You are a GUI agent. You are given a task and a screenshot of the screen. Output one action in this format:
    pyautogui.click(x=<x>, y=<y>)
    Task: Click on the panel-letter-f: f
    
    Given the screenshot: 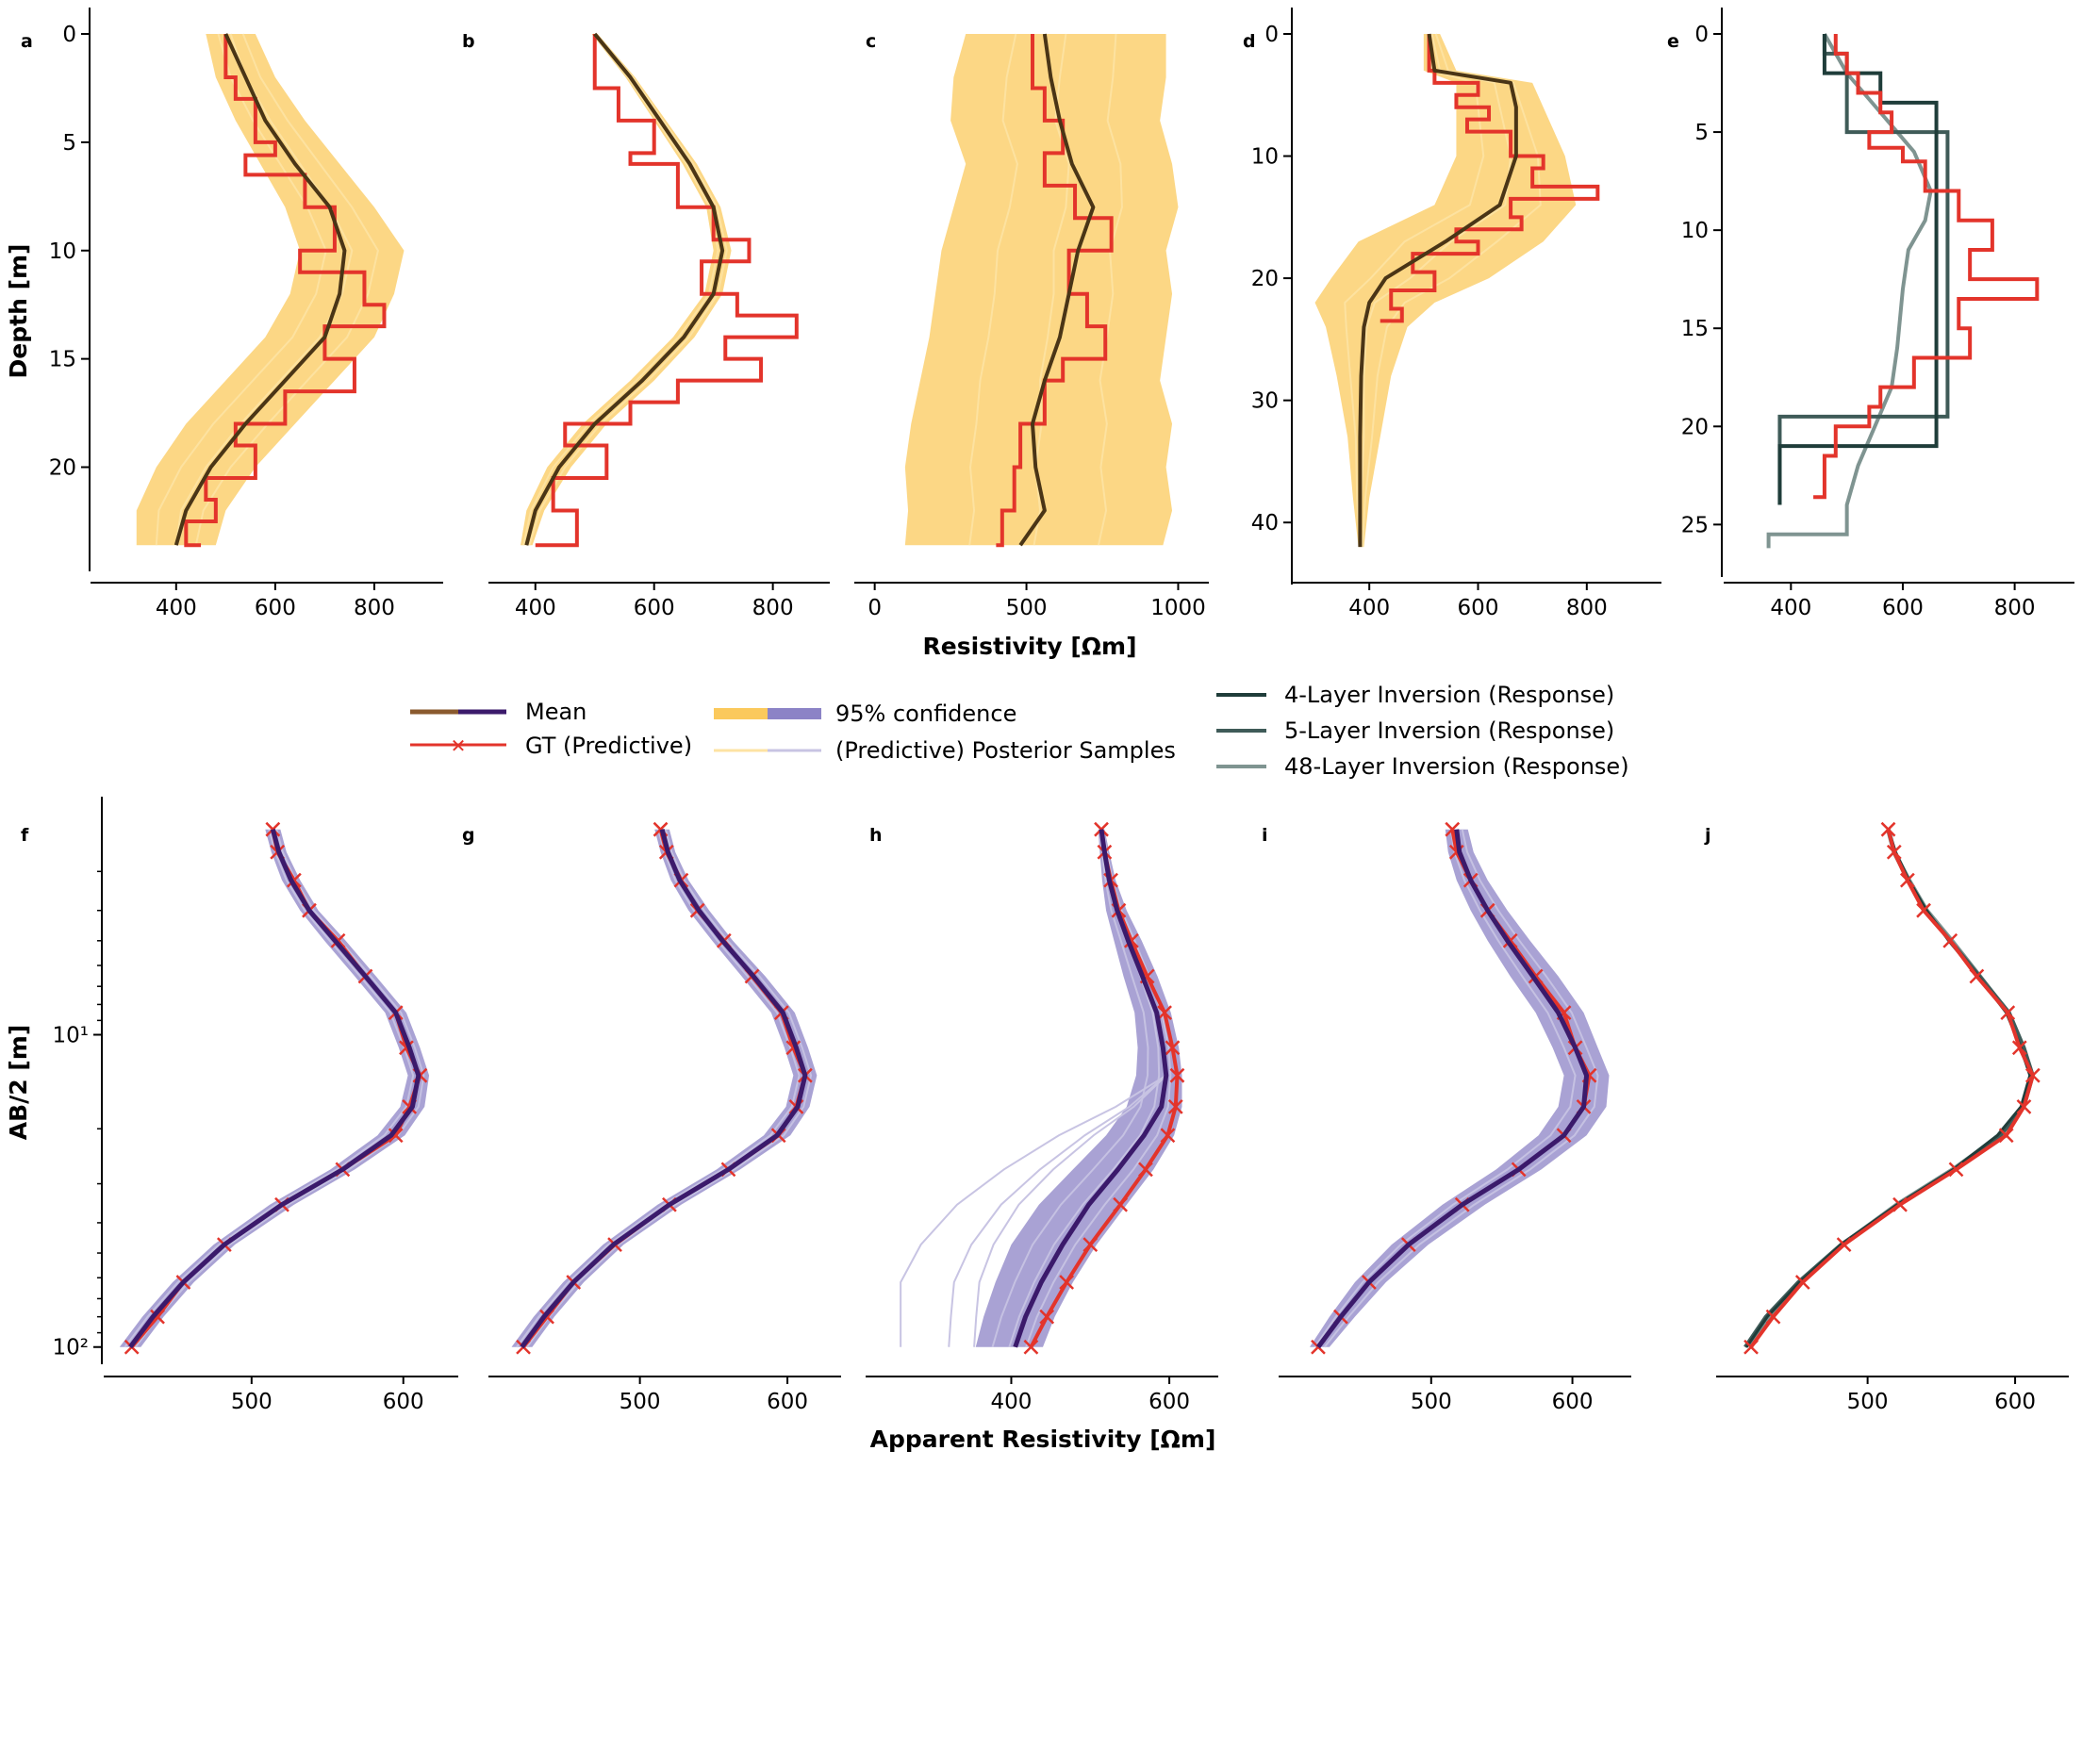 What is the action you would take?
    pyautogui.click(x=25, y=835)
    